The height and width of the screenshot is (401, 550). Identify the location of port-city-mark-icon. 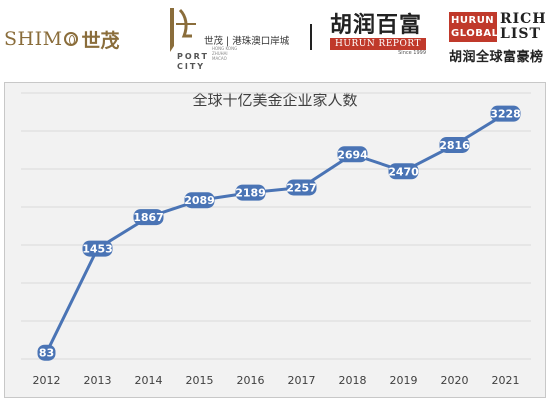
(183, 30).